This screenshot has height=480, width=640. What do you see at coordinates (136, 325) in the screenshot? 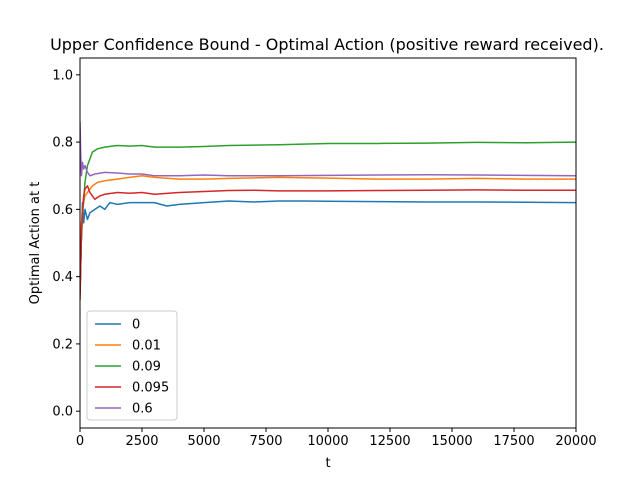
I see `legend-label-0: 0` at bounding box center [136, 325].